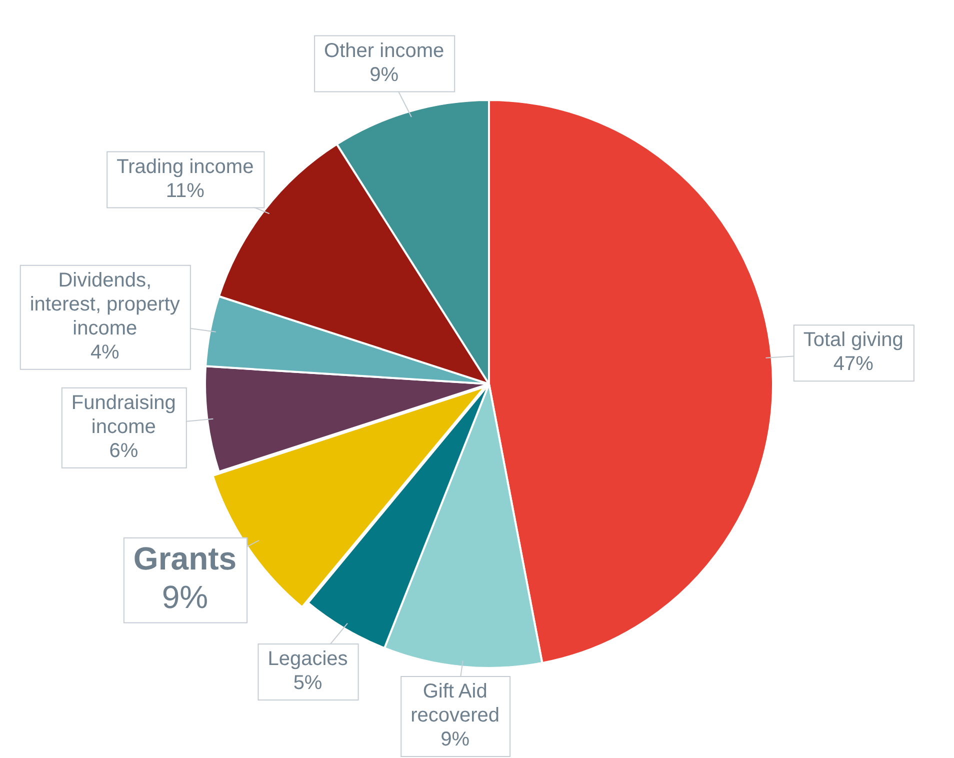 The width and height of the screenshot is (954, 758). I want to click on slice-label: Other income, so click(384, 51).